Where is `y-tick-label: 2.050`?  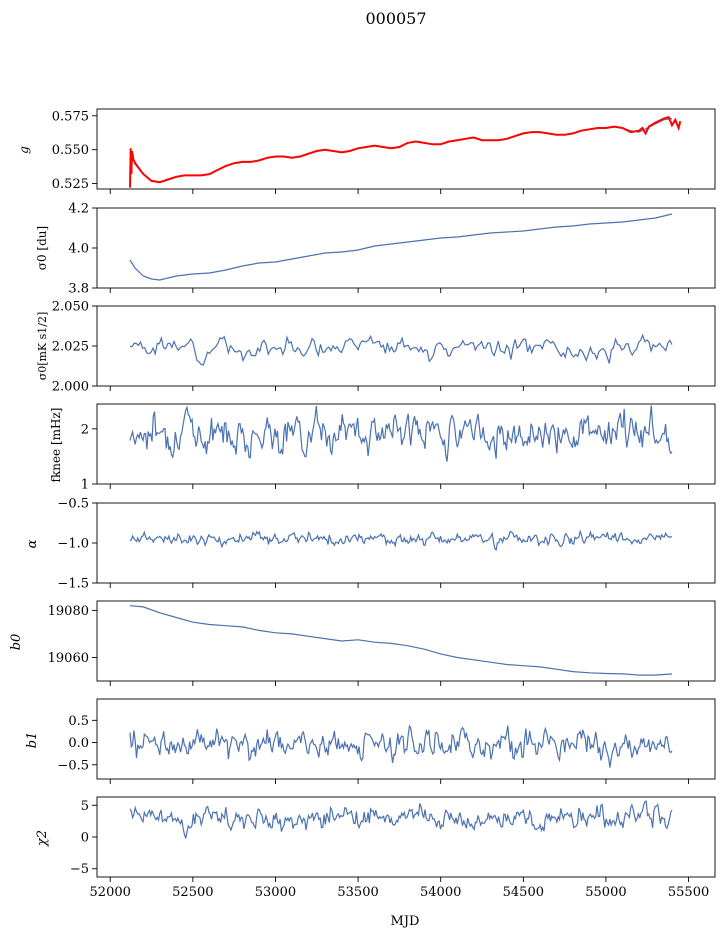
y-tick-label: 2.050 is located at coordinates (70, 307).